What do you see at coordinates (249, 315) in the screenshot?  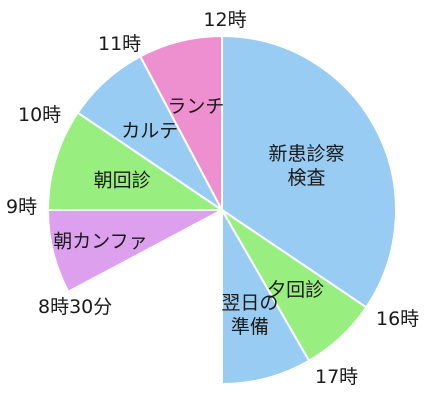 I see `slice-label-2: 翌日の準備` at bounding box center [249, 315].